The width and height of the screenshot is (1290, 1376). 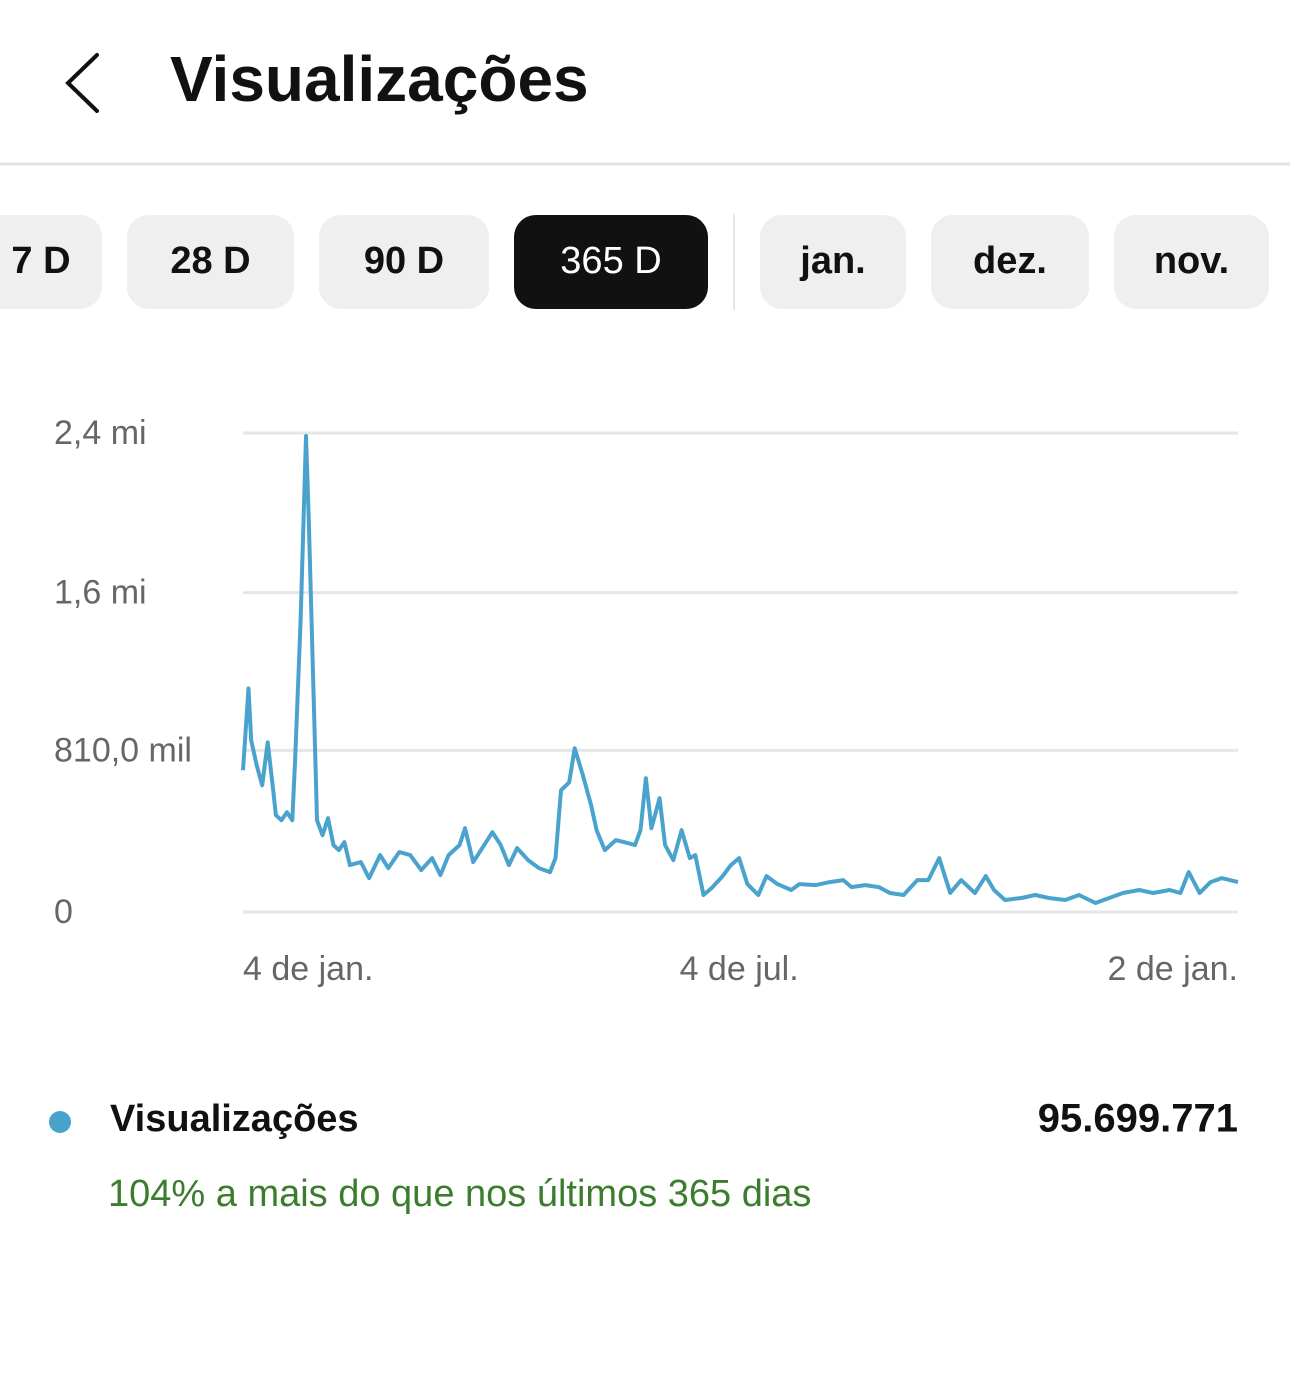 What do you see at coordinates (1138, 1119) in the screenshot?
I see `total-value: 95.699.771` at bounding box center [1138, 1119].